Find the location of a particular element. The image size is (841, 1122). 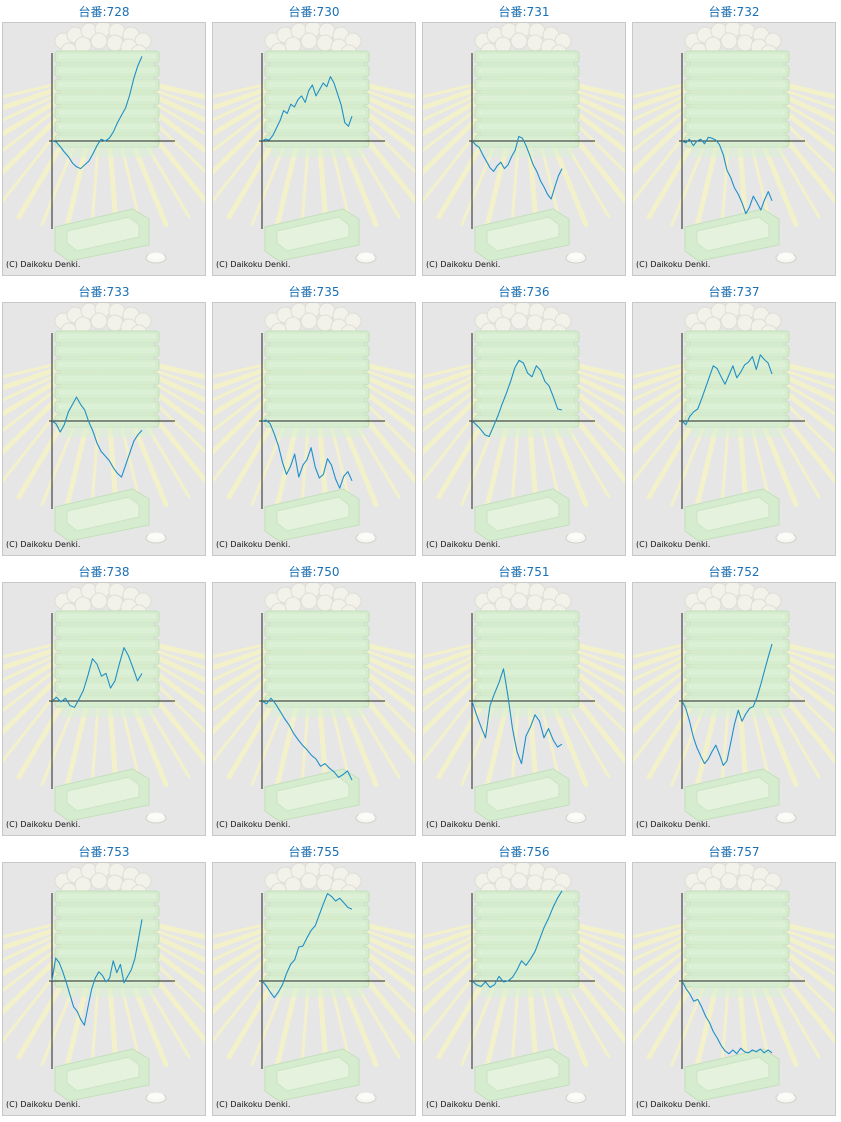

machine-number-title: 台番:757 is located at coordinates (734, 852).